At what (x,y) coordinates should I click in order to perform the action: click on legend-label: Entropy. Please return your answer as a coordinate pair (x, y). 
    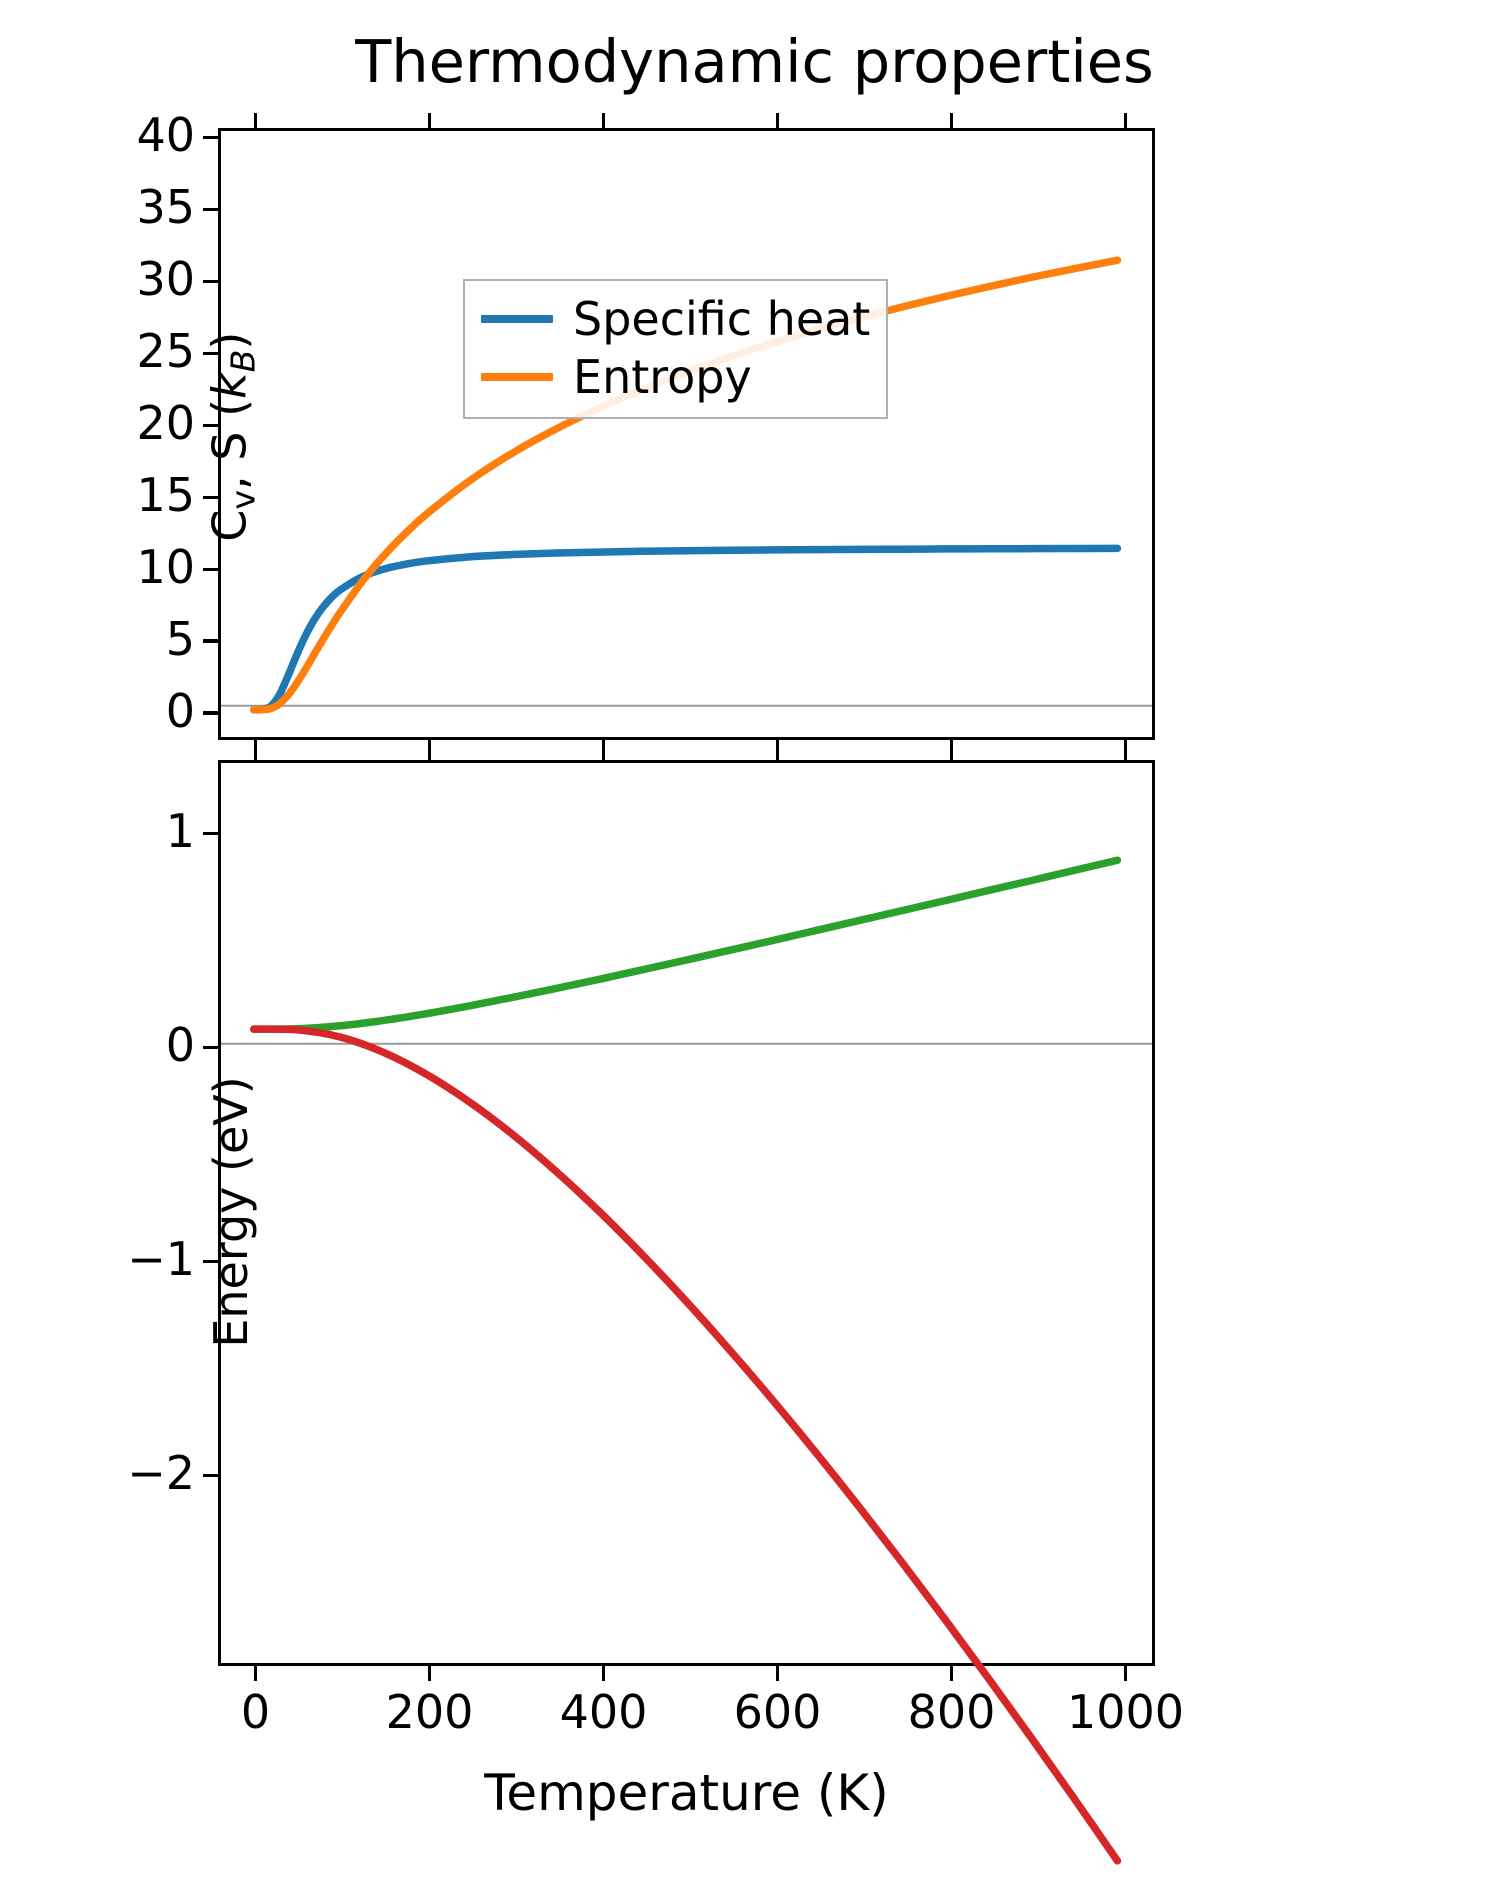
    Looking at the image, I should click on (662, 377).